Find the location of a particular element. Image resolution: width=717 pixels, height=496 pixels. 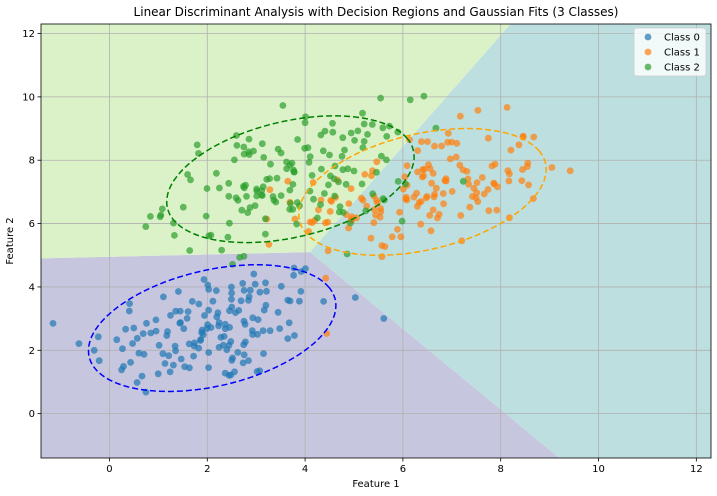

legend-marker is located at coordinates (648, 52).